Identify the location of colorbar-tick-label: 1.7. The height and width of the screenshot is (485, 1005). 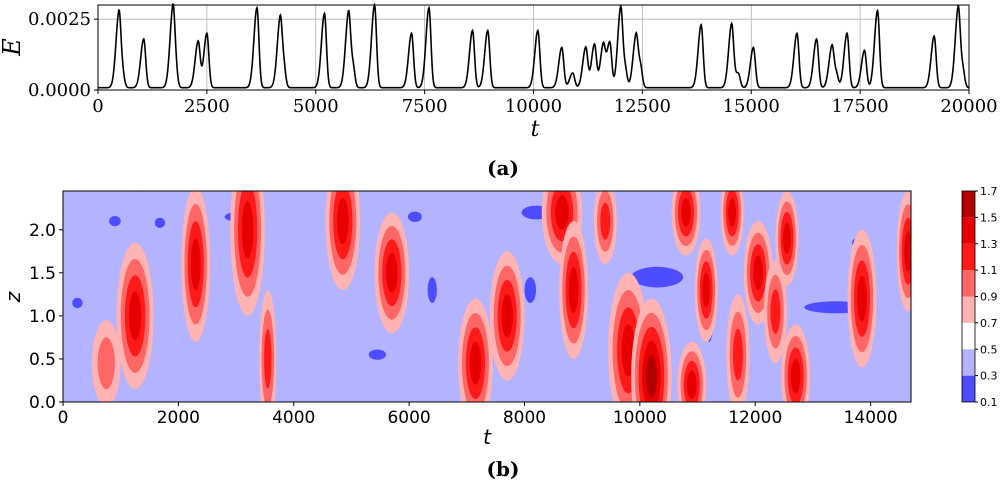
(989, 191).